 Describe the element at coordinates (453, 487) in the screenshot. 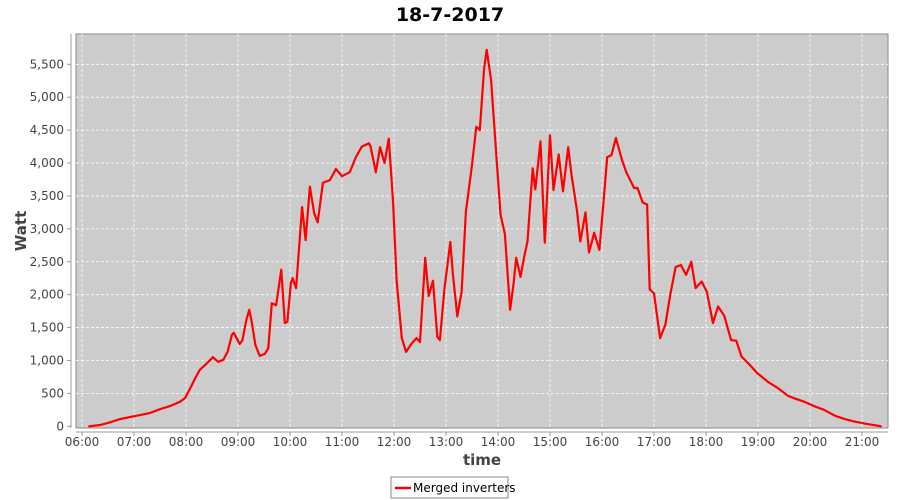

I see `legend: Merged inverters` at that location.